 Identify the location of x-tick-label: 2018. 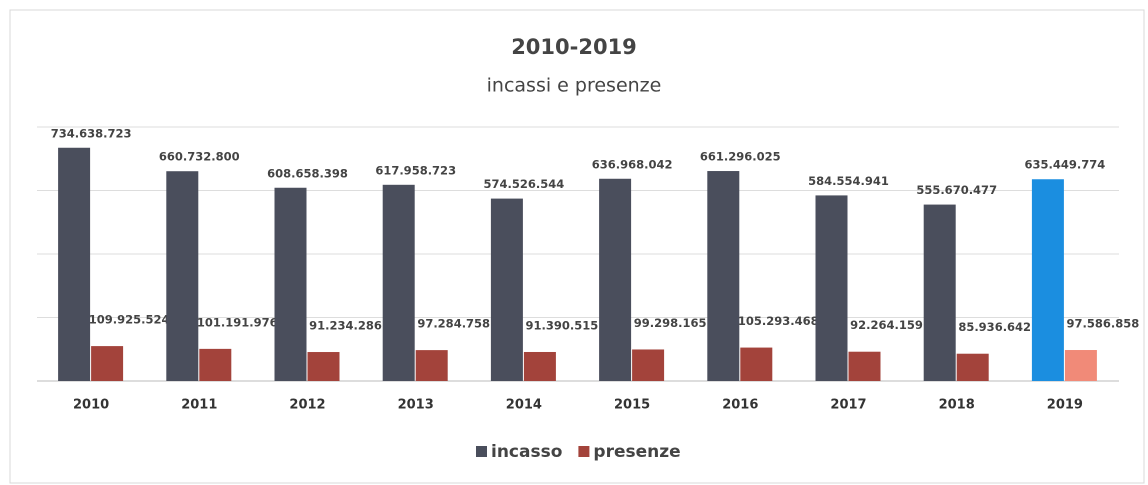
(957, 405).